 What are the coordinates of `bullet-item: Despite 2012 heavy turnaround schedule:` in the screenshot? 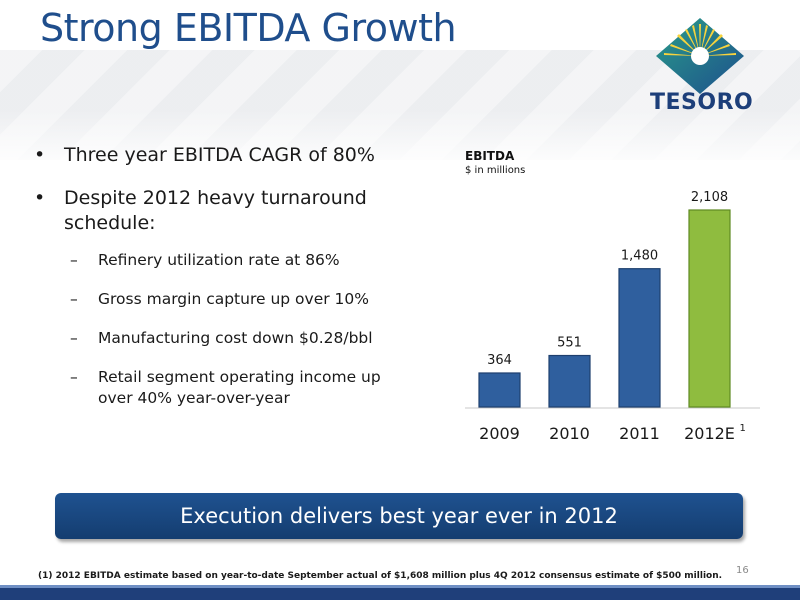 It's located at (220, 211).